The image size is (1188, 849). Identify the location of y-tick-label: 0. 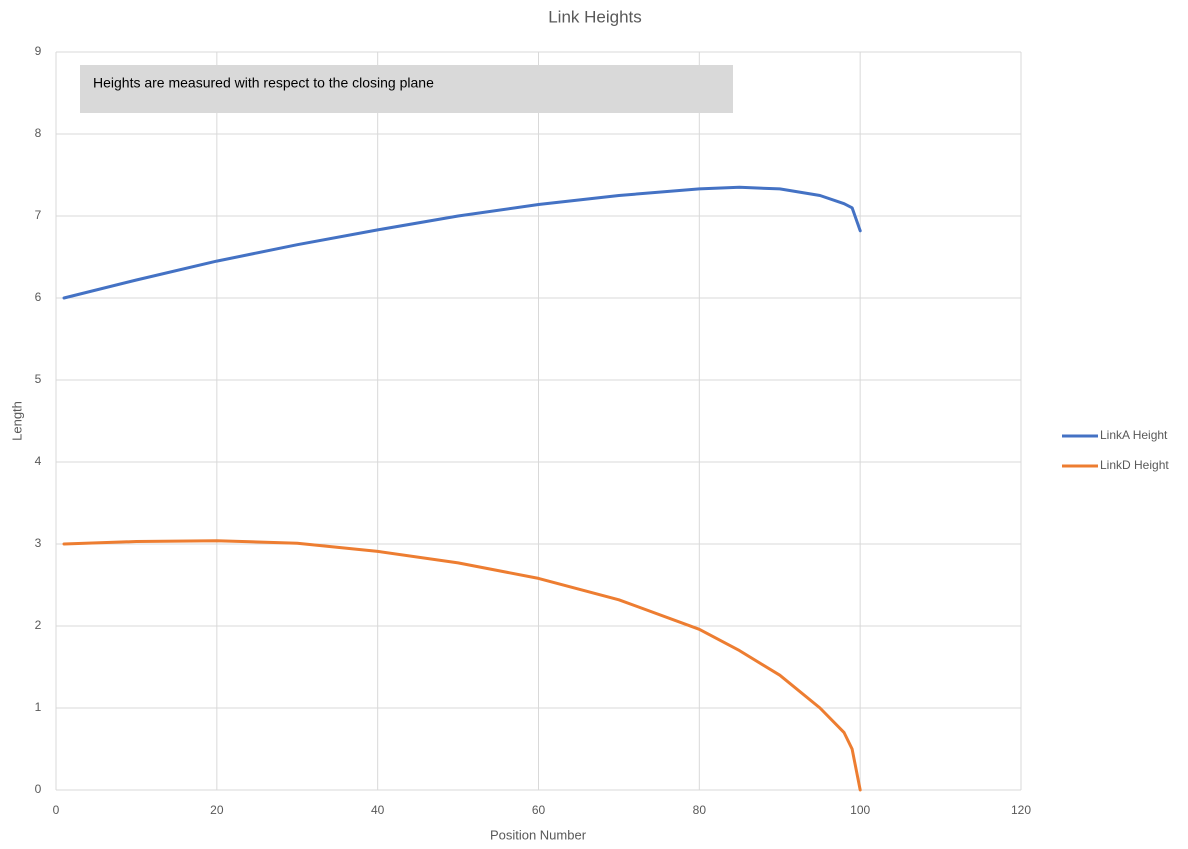
(38, 789).